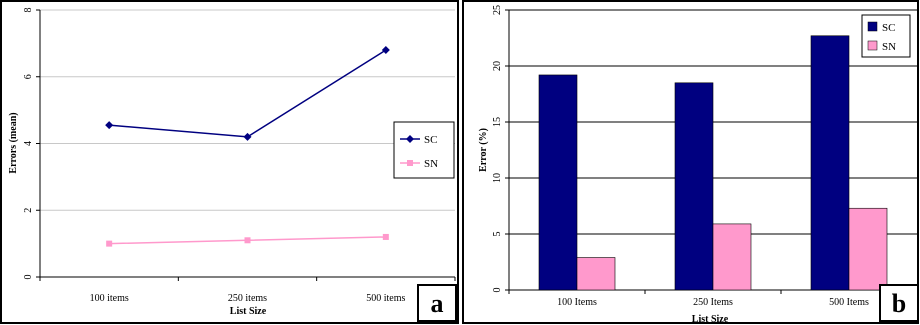 The height and width of the screenshot is (325, 920). What do you see at coordinates (497, 122) in the screenshot?
I see `chart-b-y-tick-label: 15` at bounding box center [497, 122].